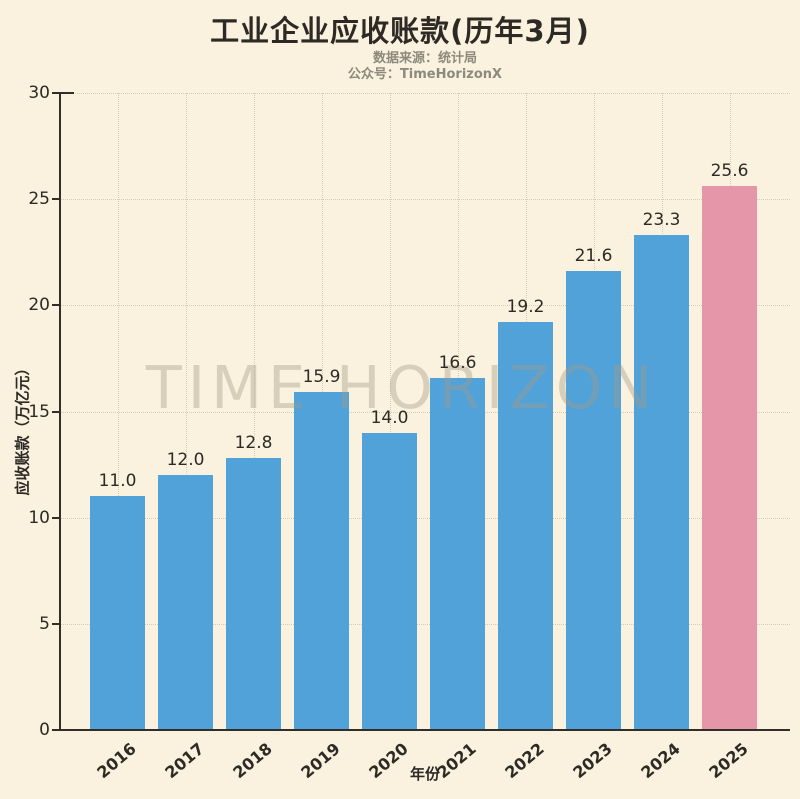 The width and height of the screenshot is (800, 799). Describe the element at coordinates (661, 482) in the screenshot. I see `bar-2024` at that location.